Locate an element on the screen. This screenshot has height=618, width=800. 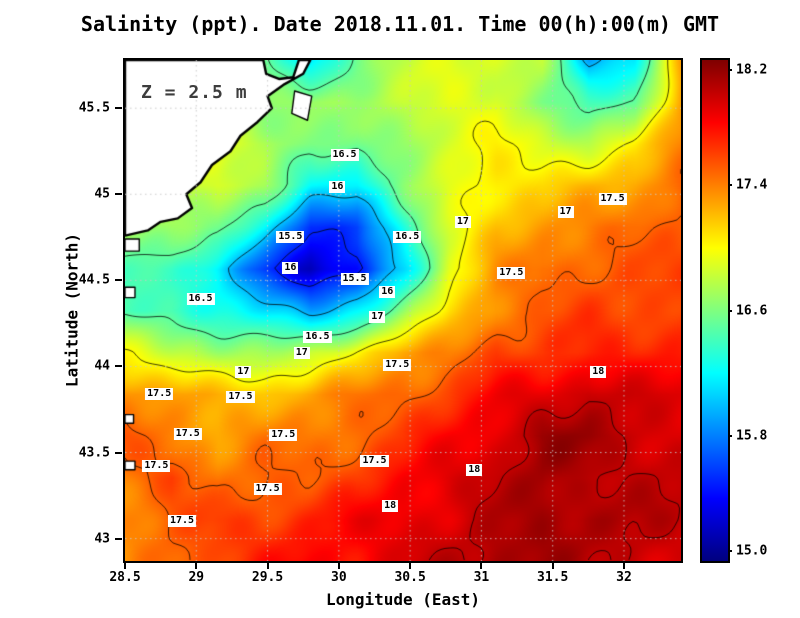
y-tick-label: 44 is located at coordinates (102, 366).